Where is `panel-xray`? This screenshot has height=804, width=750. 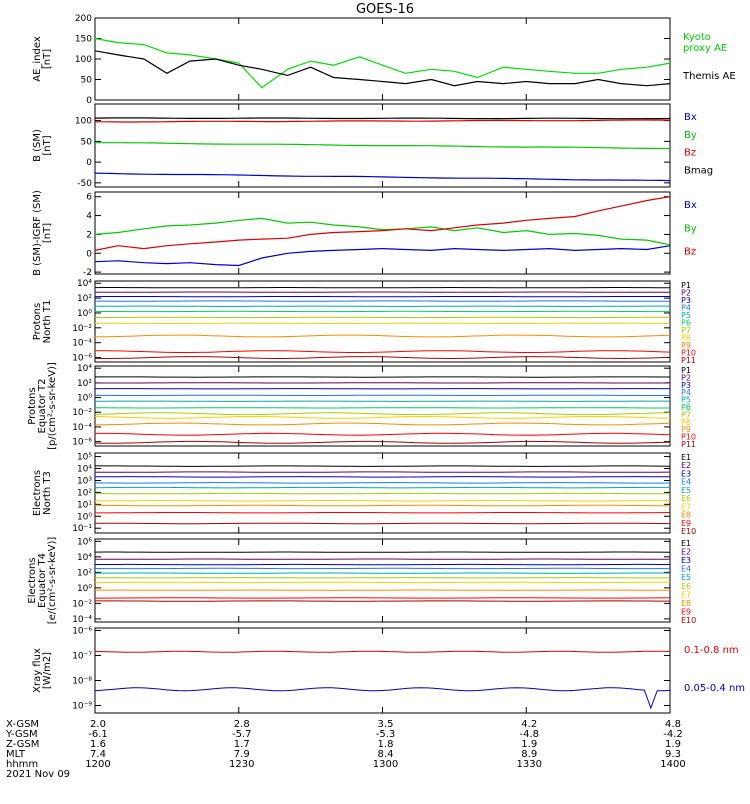 panel-xray is located at coordinates (382, 670).